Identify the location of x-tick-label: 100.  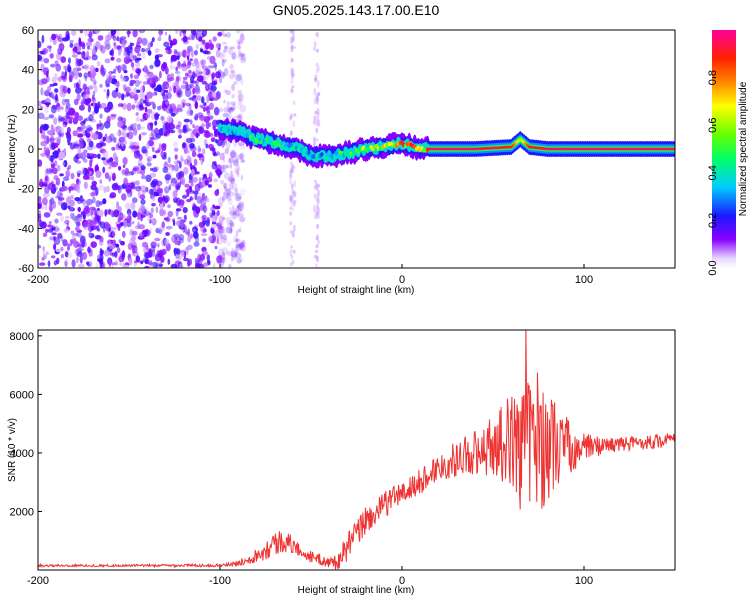
(584, 280).